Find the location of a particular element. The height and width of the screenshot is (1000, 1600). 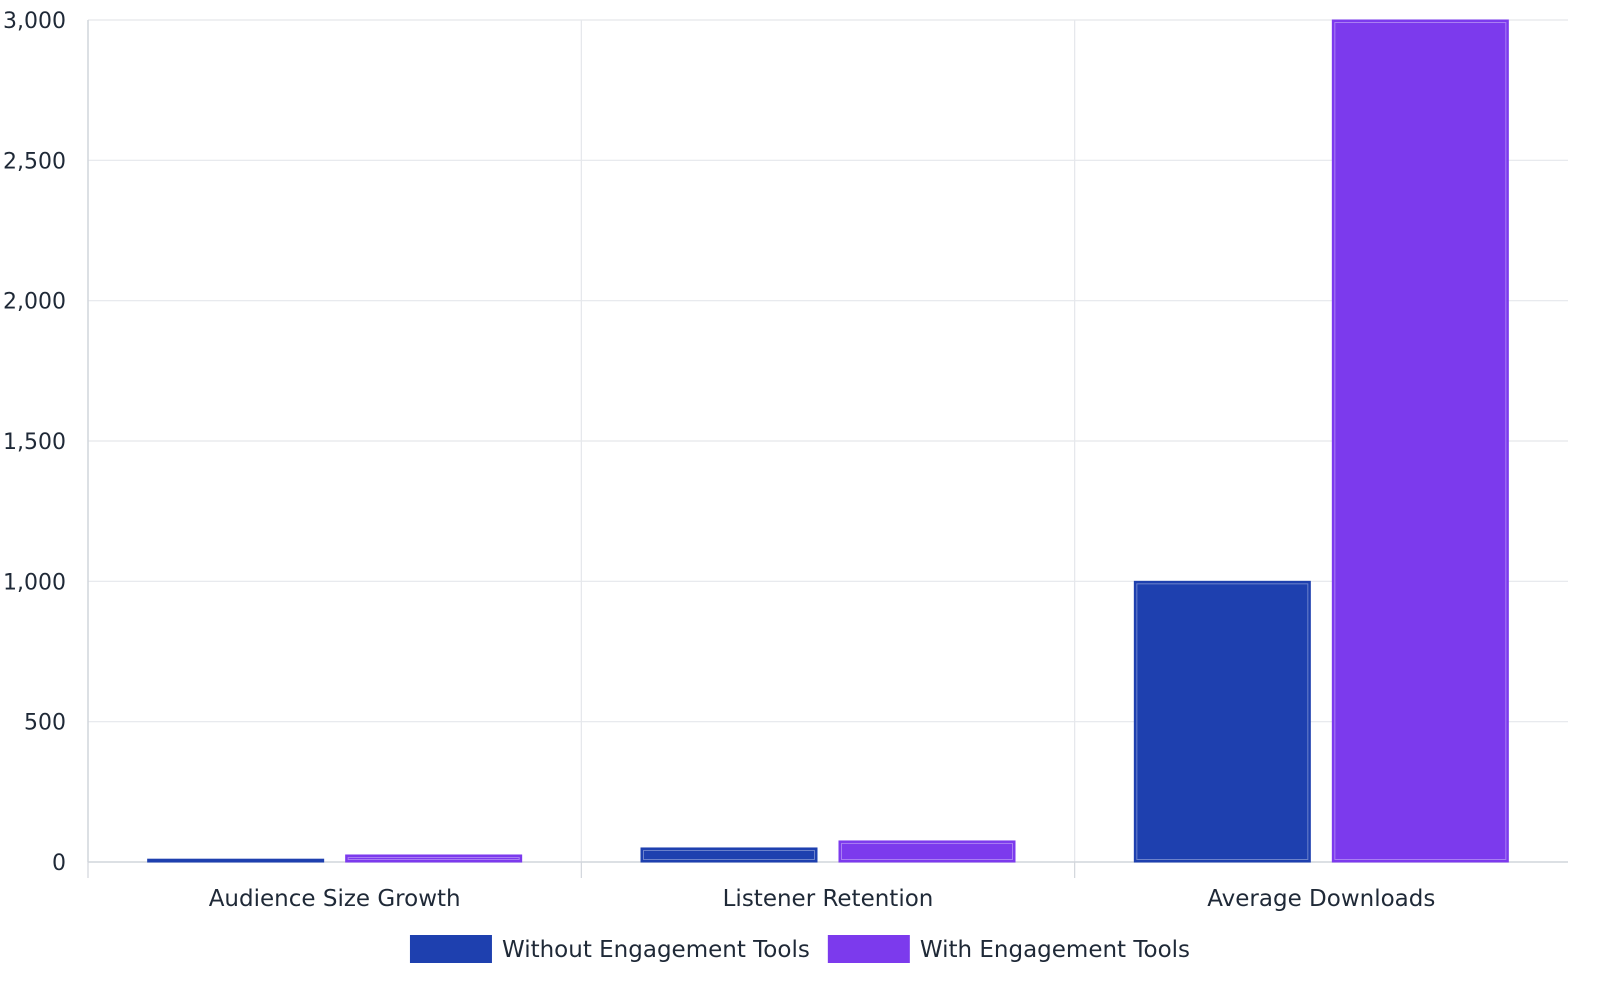

legend-item-with-engagement-tools: With Engagement Tools is located at coordinates (1008, 949).